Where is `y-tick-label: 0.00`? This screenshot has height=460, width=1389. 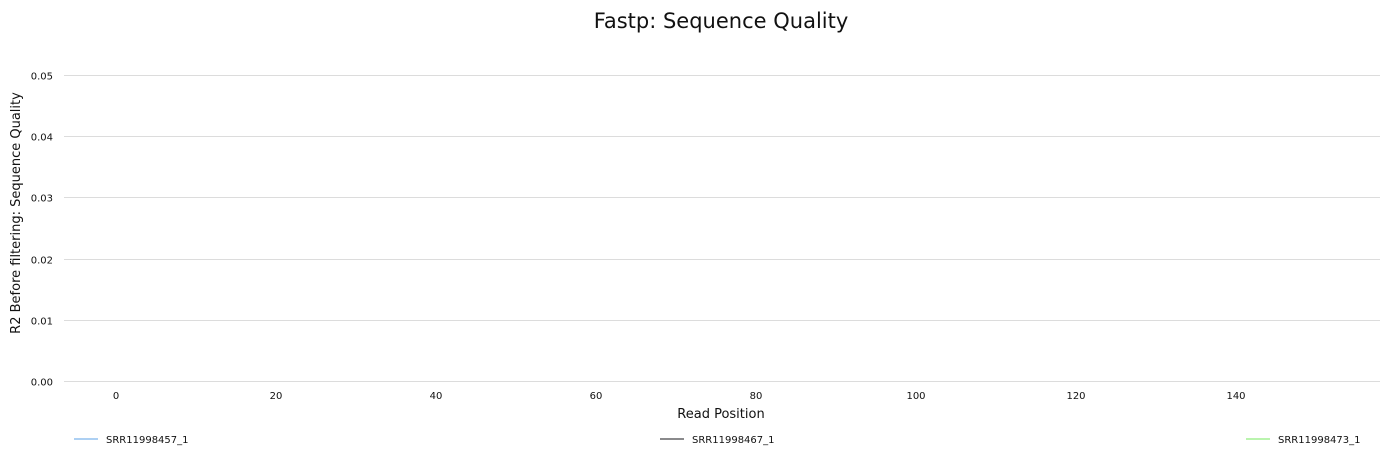
y-tick-label: 0.00 is located at coordinates (42, 383).